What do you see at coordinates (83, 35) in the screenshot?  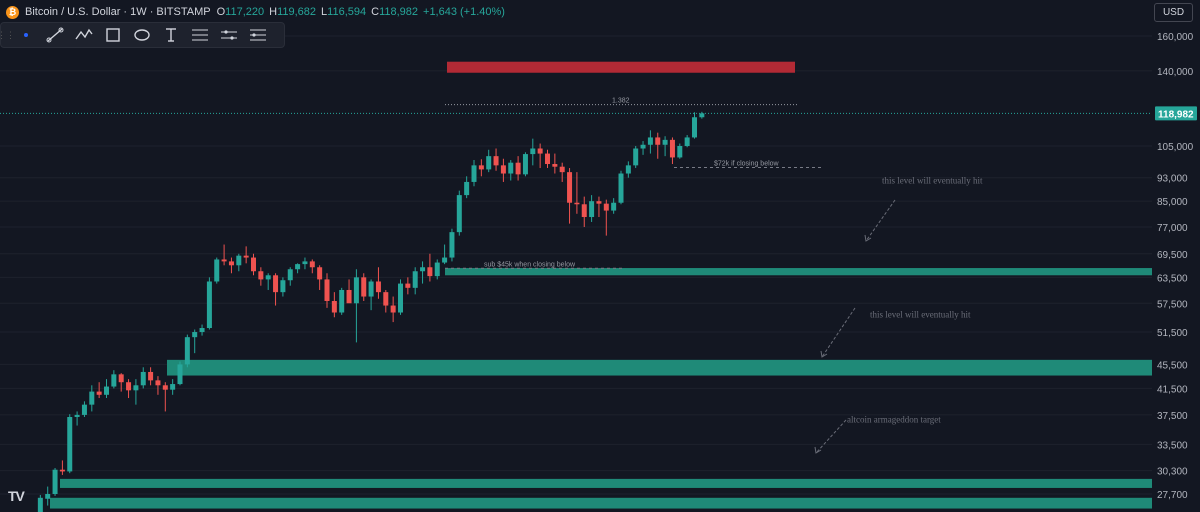 I see `path-icon` at bounding box center [83, 35].